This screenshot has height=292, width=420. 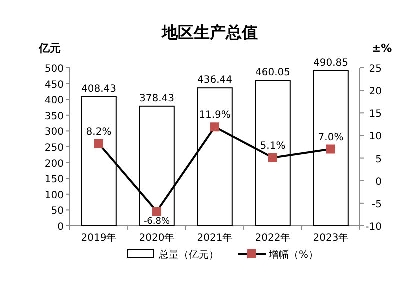 I want to click on y2-axis-title: ±%, so click(x=382, y=48).